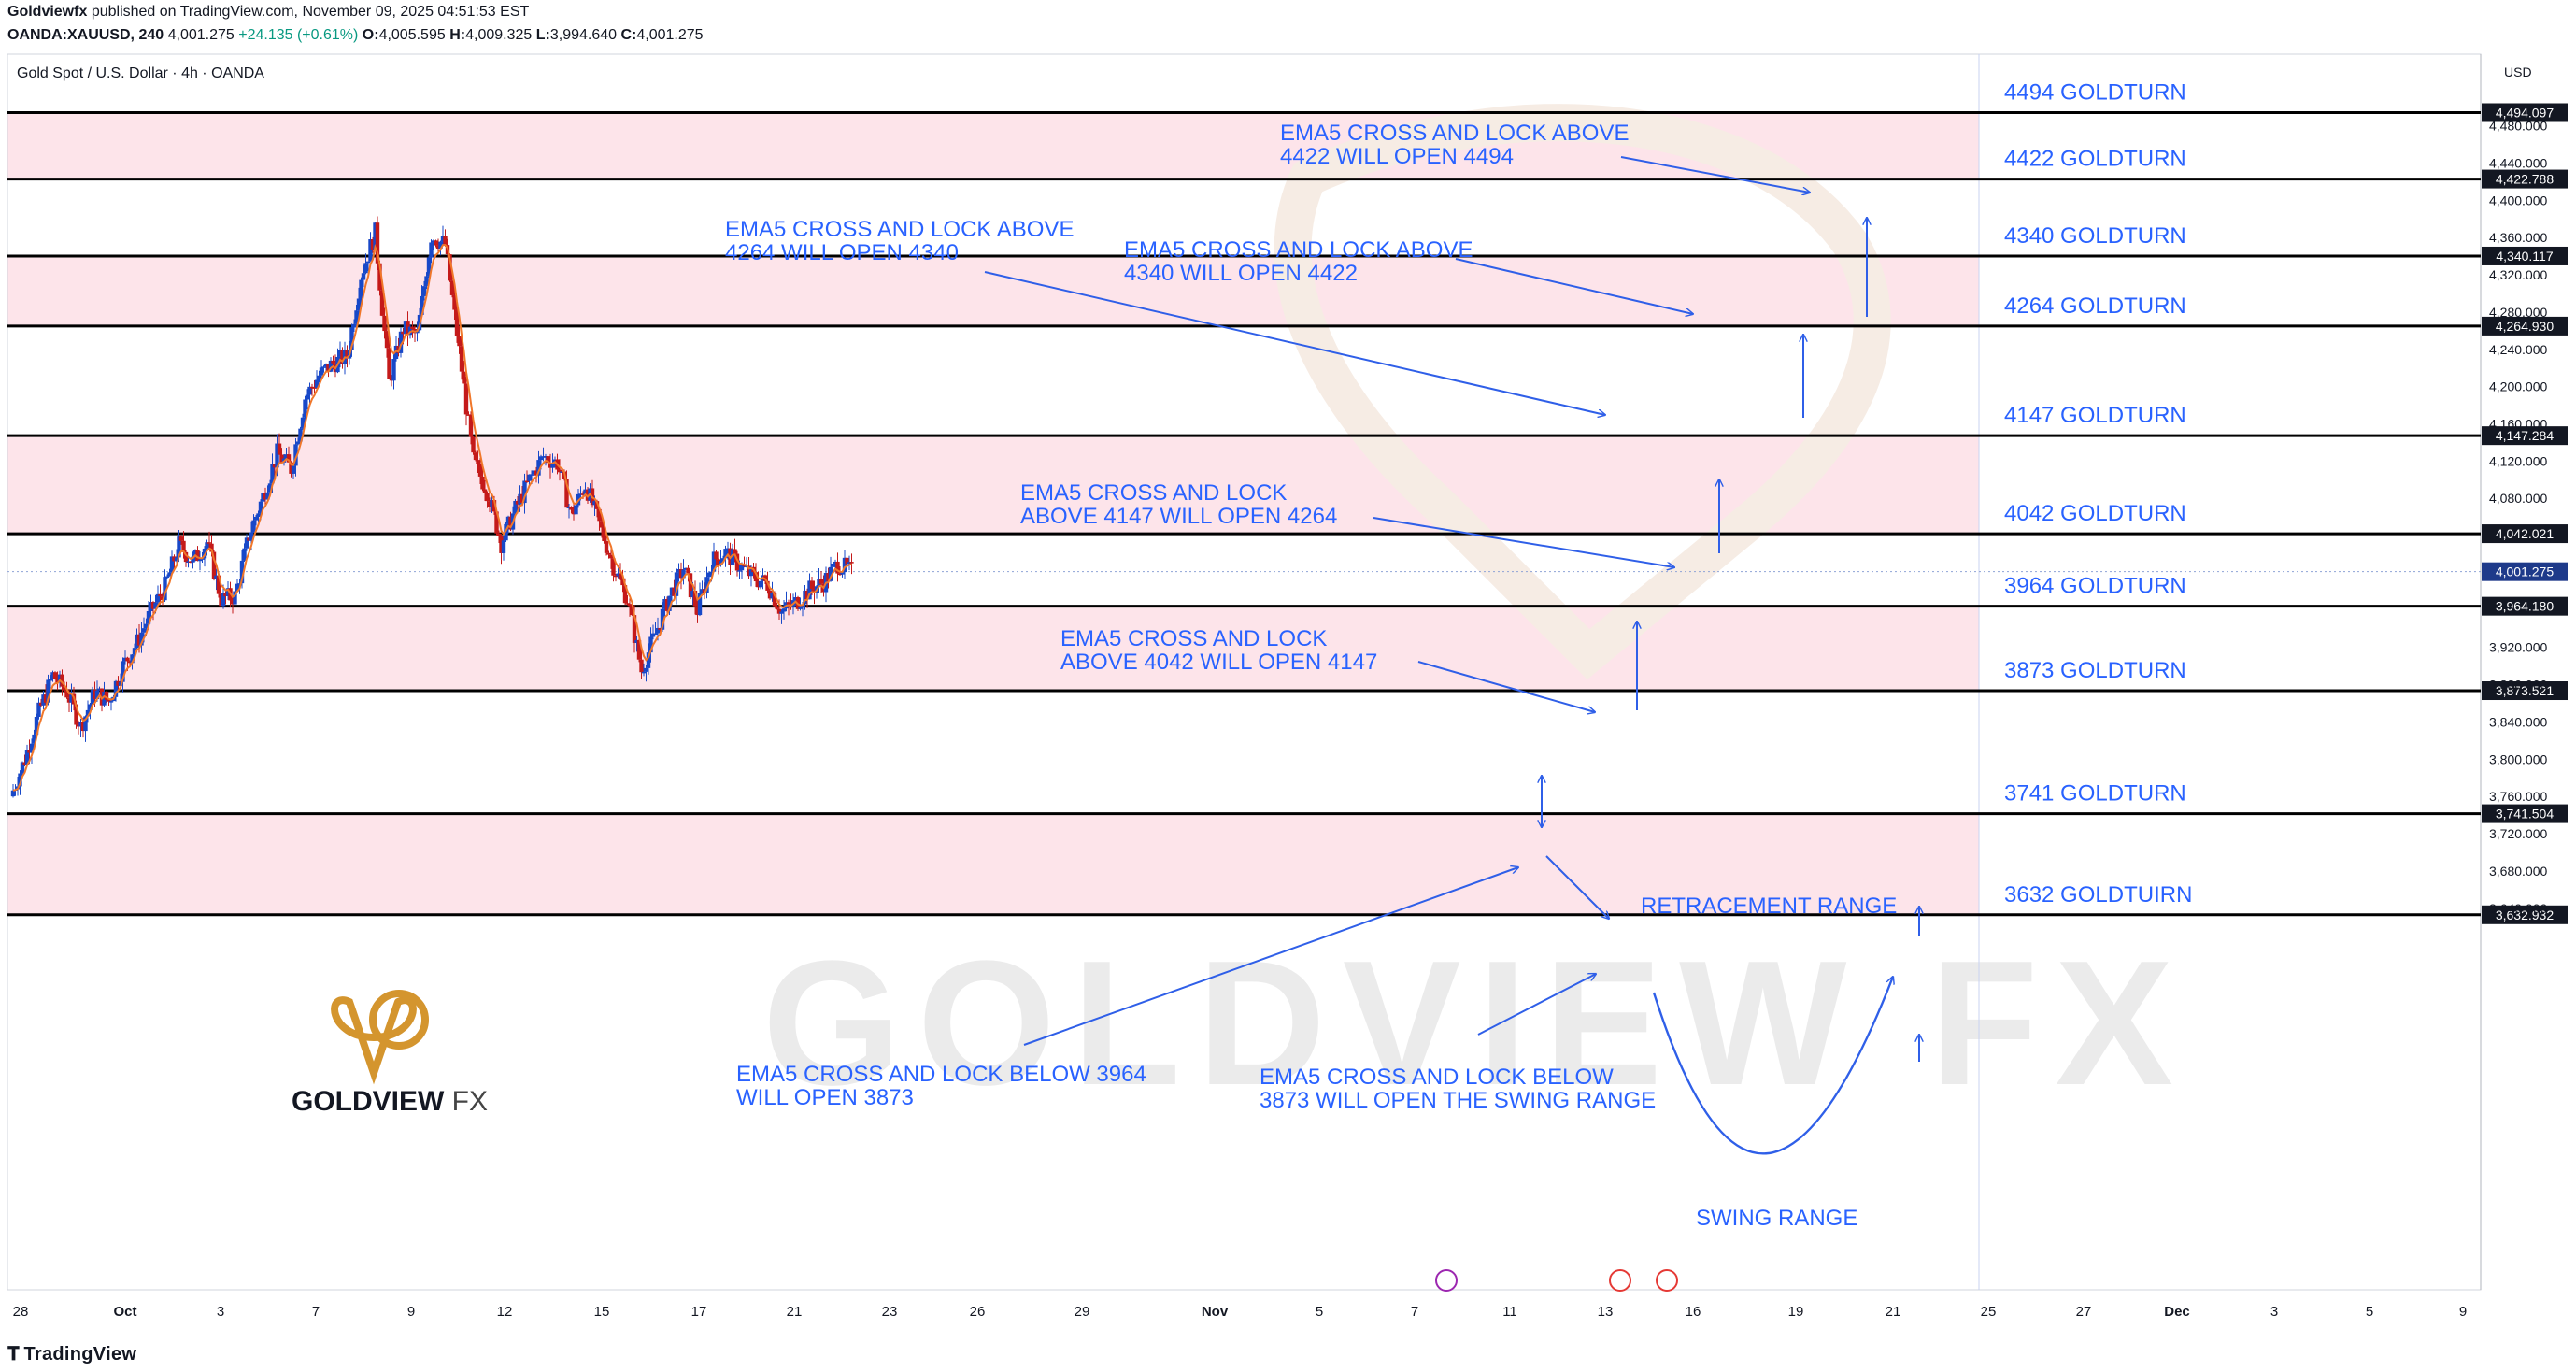  What do you see at coordinates (2525, 691) in the screenshot?
I see `level-price-tag` at bounding box center [2525, 691].